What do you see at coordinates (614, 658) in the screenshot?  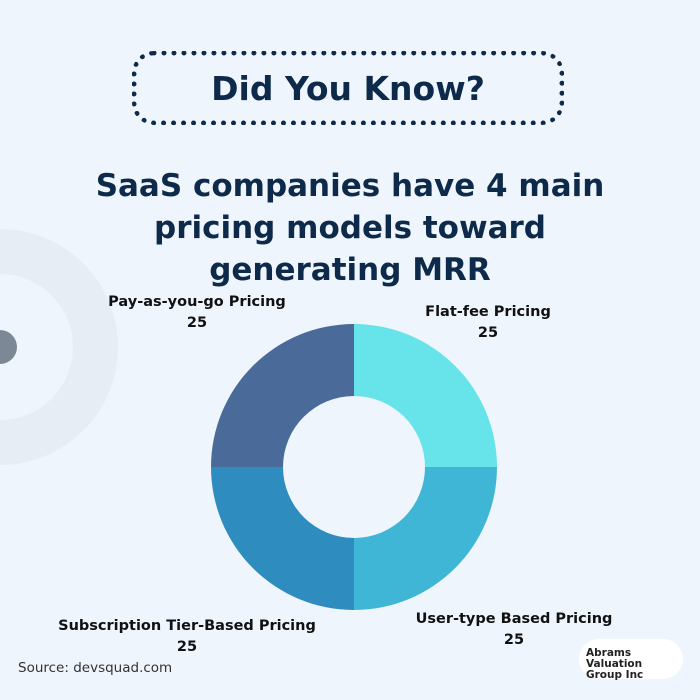 I see `logo-line-1: Abrams Valuation` at bounding box center [614, 658].